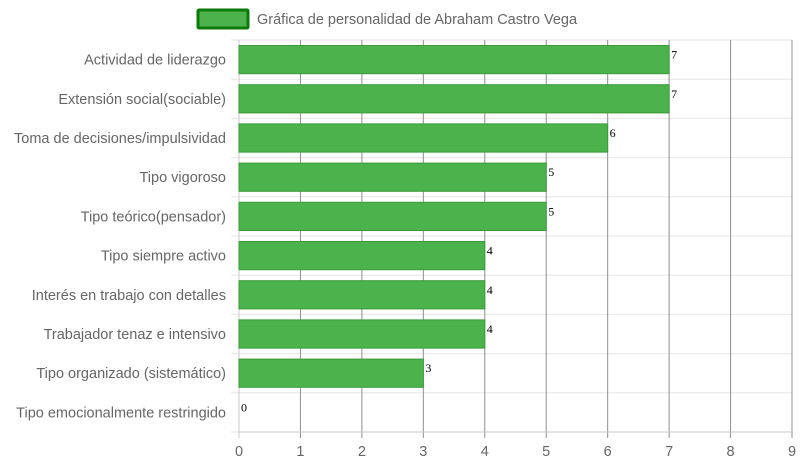  What do you see at coordinates (669, 452) in the screenshot?
I see `x-tick-label: 7` at bounding box center [669, 452].